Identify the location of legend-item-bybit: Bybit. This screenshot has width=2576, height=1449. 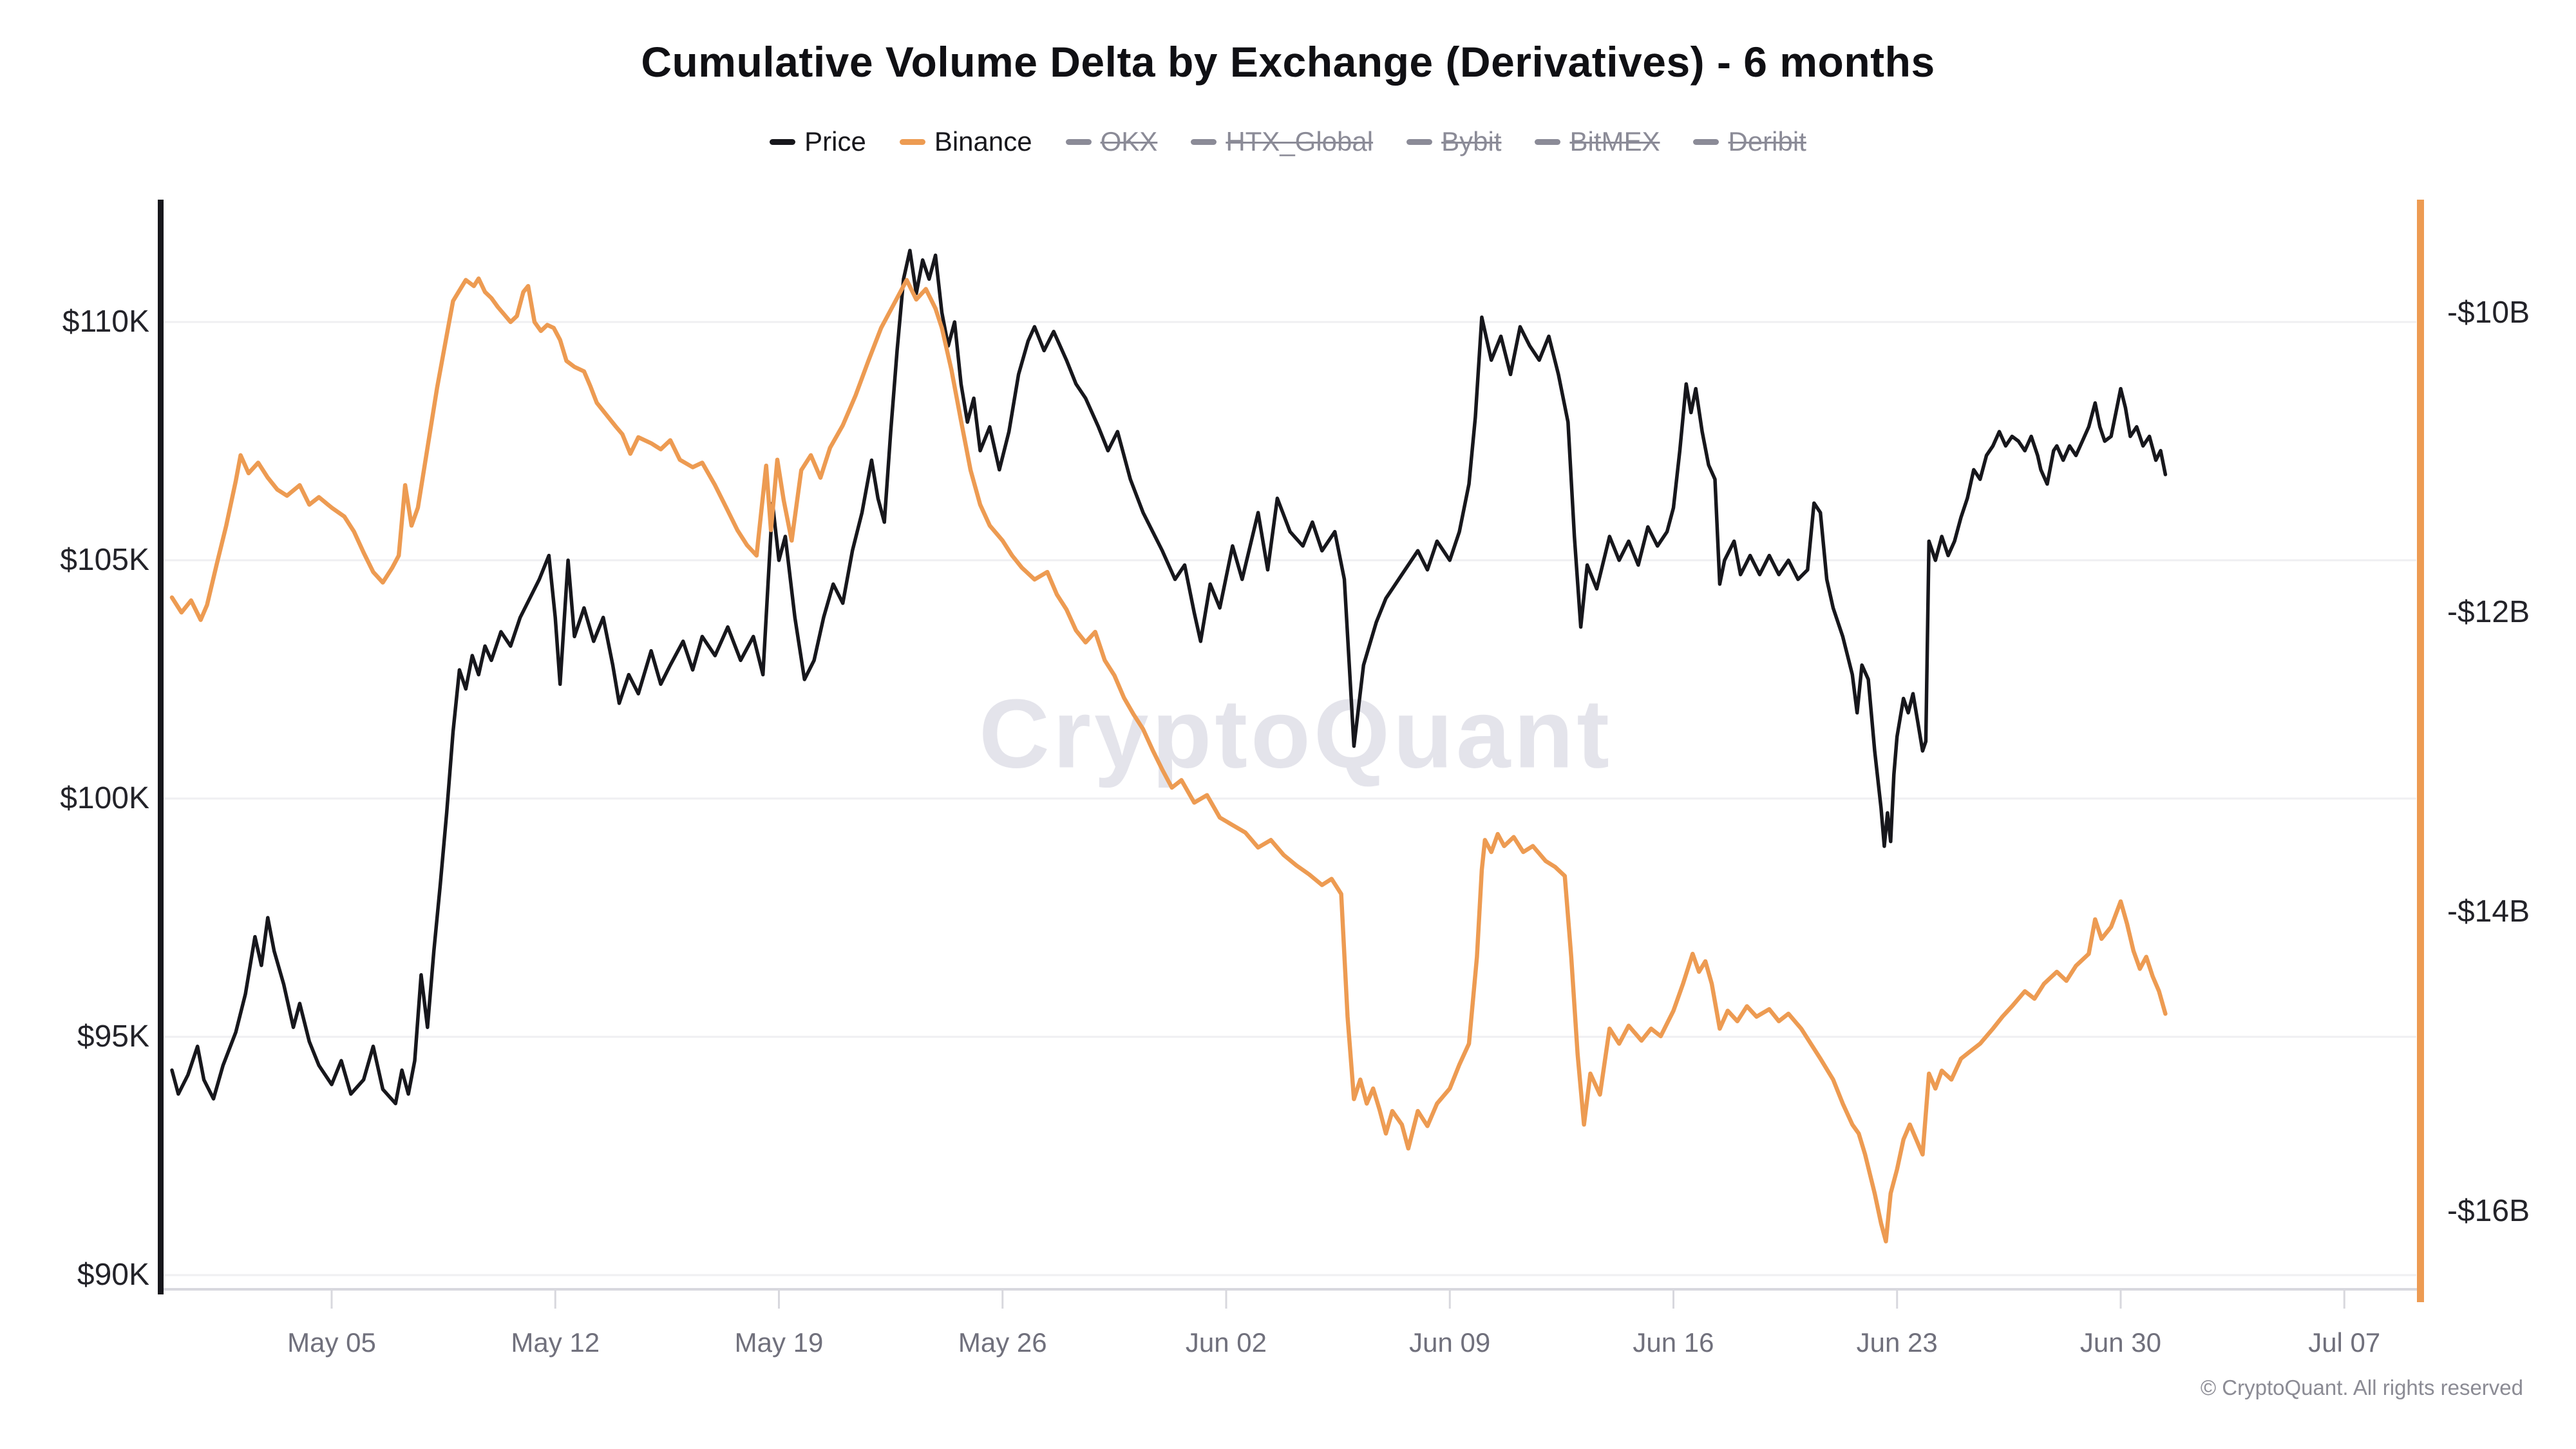
(1453, 141).